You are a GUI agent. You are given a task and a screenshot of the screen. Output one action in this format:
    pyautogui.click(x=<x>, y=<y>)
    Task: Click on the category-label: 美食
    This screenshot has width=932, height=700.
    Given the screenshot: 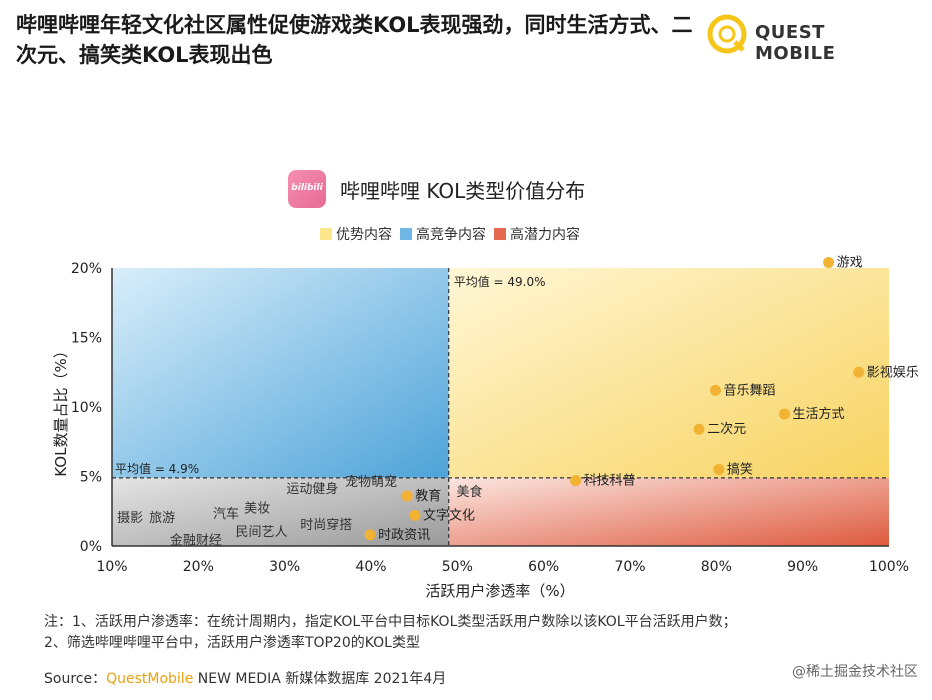 What is the action you would take?
    pyautogui.click(x=469, y=492)
    